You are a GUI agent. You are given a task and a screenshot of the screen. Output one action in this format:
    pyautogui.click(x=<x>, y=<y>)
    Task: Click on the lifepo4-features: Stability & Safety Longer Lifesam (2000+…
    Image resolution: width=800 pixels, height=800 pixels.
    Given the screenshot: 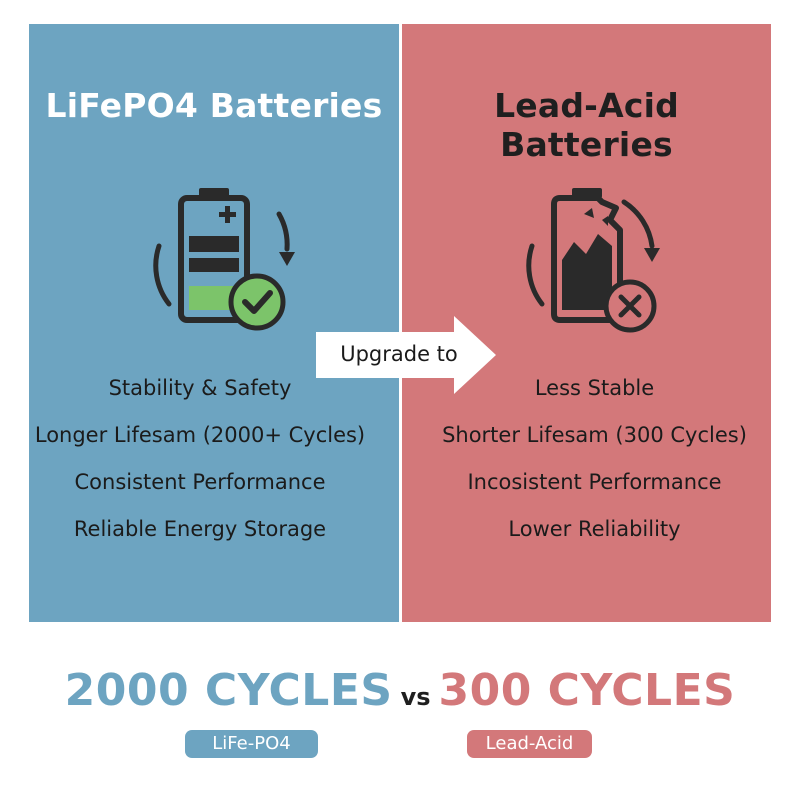 What is the action you would take?
    pyautogui.click(x=214, y=470)
    